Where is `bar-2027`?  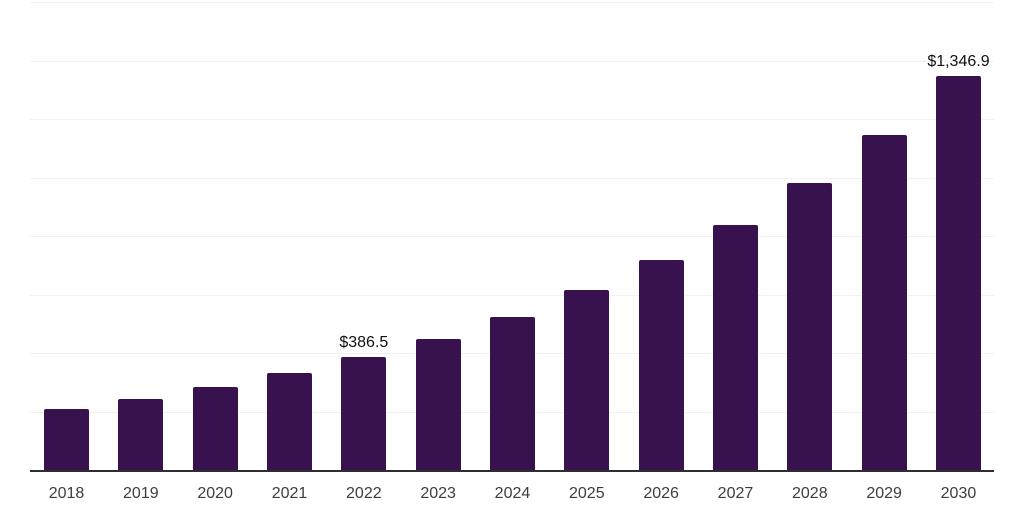 bar-2027 is located at coordinates (735, 347).